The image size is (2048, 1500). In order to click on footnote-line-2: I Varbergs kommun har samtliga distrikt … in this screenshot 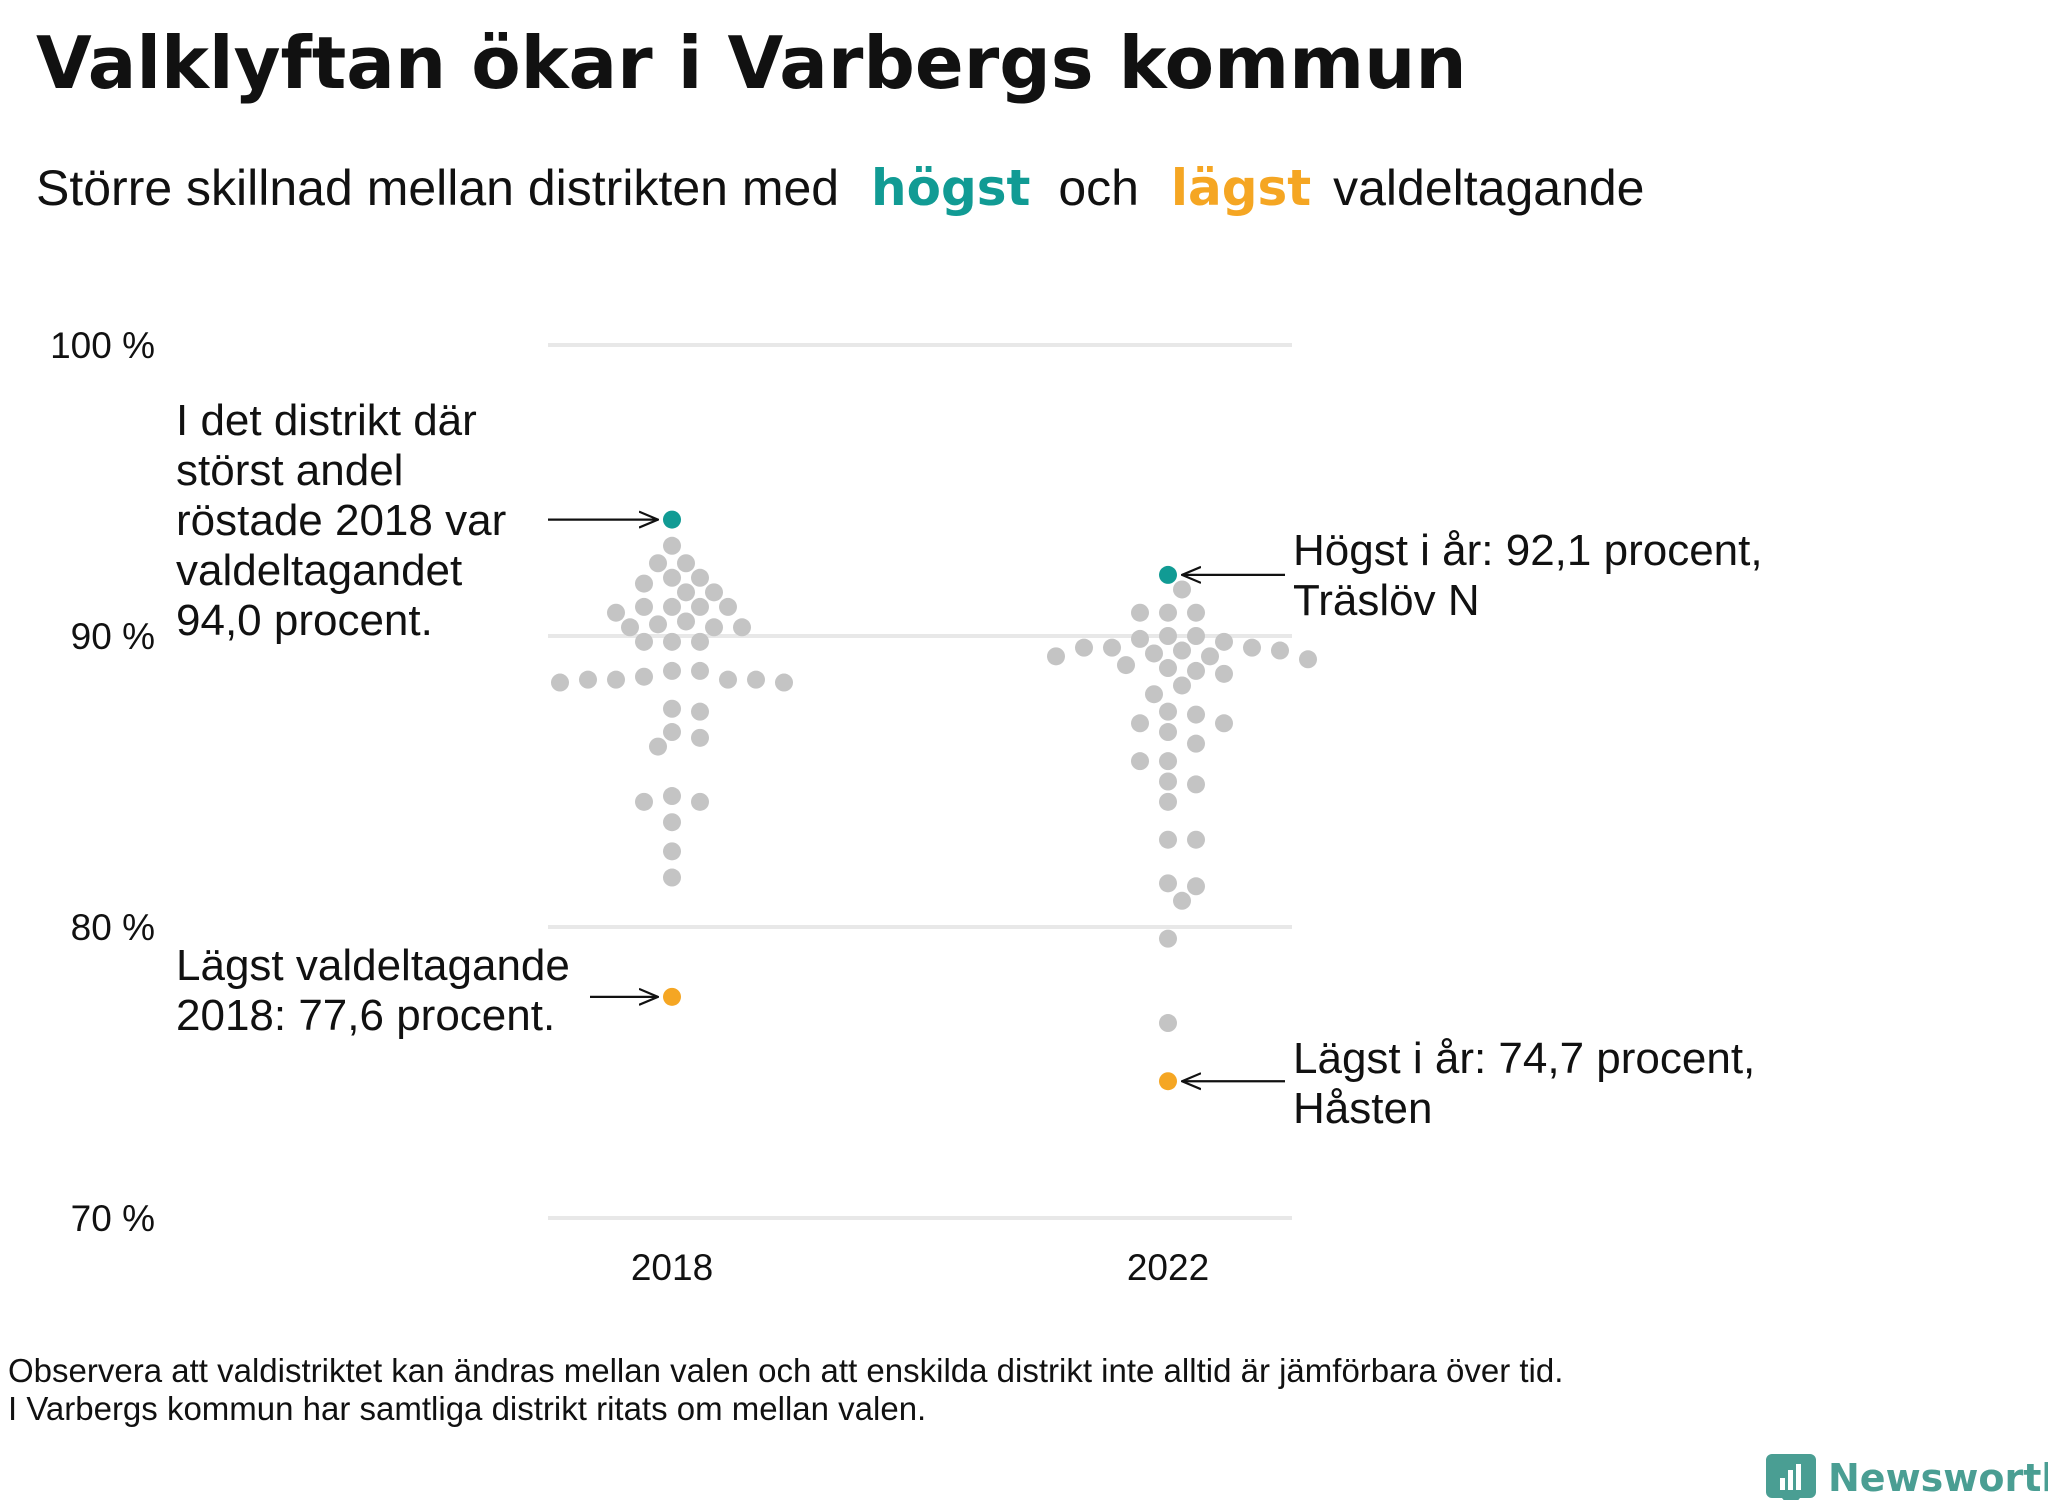, I will do `click(467, 1408)`.